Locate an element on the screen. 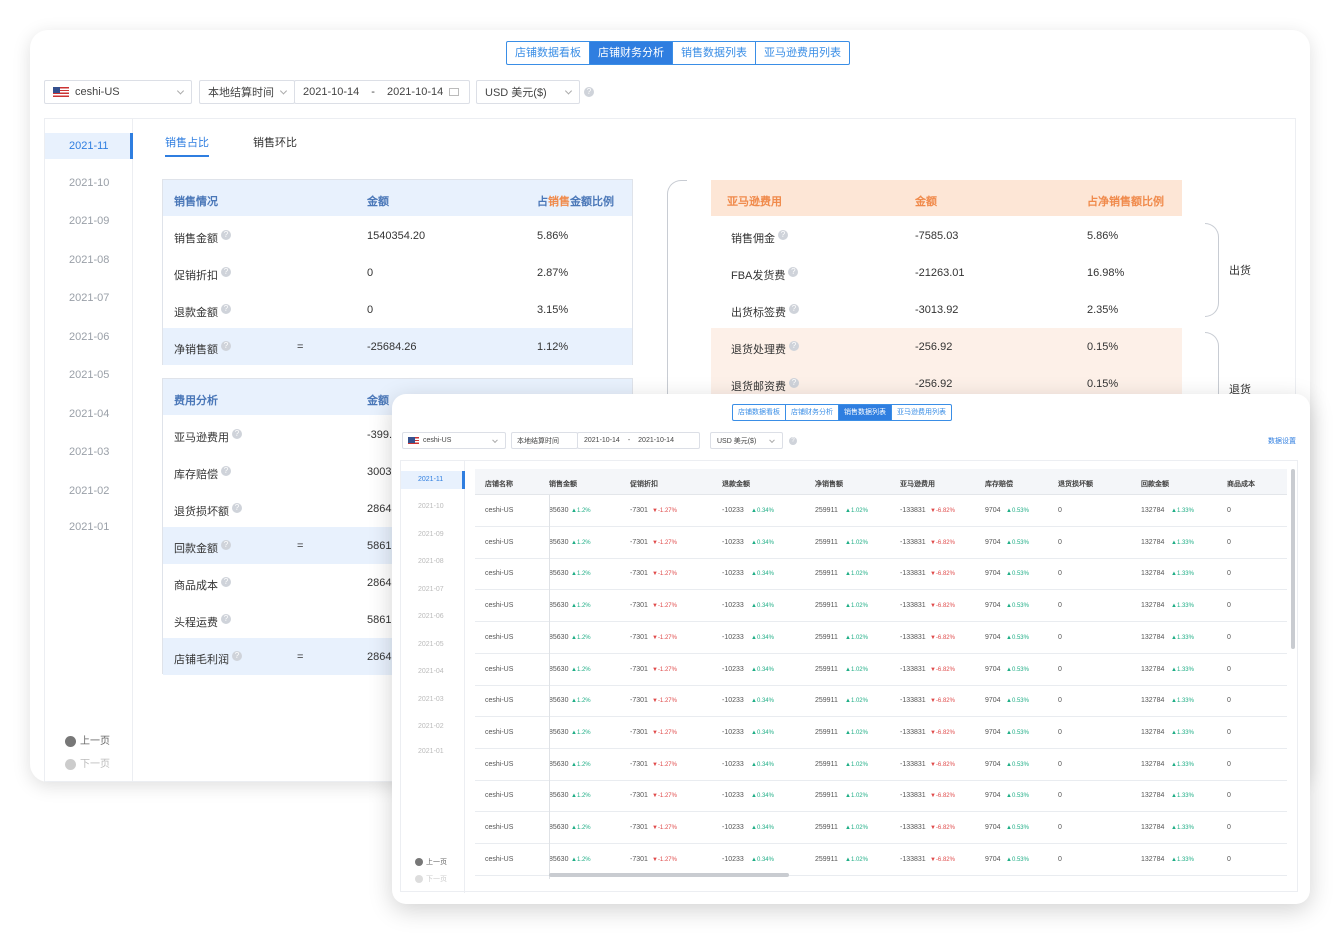  col-inventory-comp: 库存赔偿 is located at coordinates (999, 484).